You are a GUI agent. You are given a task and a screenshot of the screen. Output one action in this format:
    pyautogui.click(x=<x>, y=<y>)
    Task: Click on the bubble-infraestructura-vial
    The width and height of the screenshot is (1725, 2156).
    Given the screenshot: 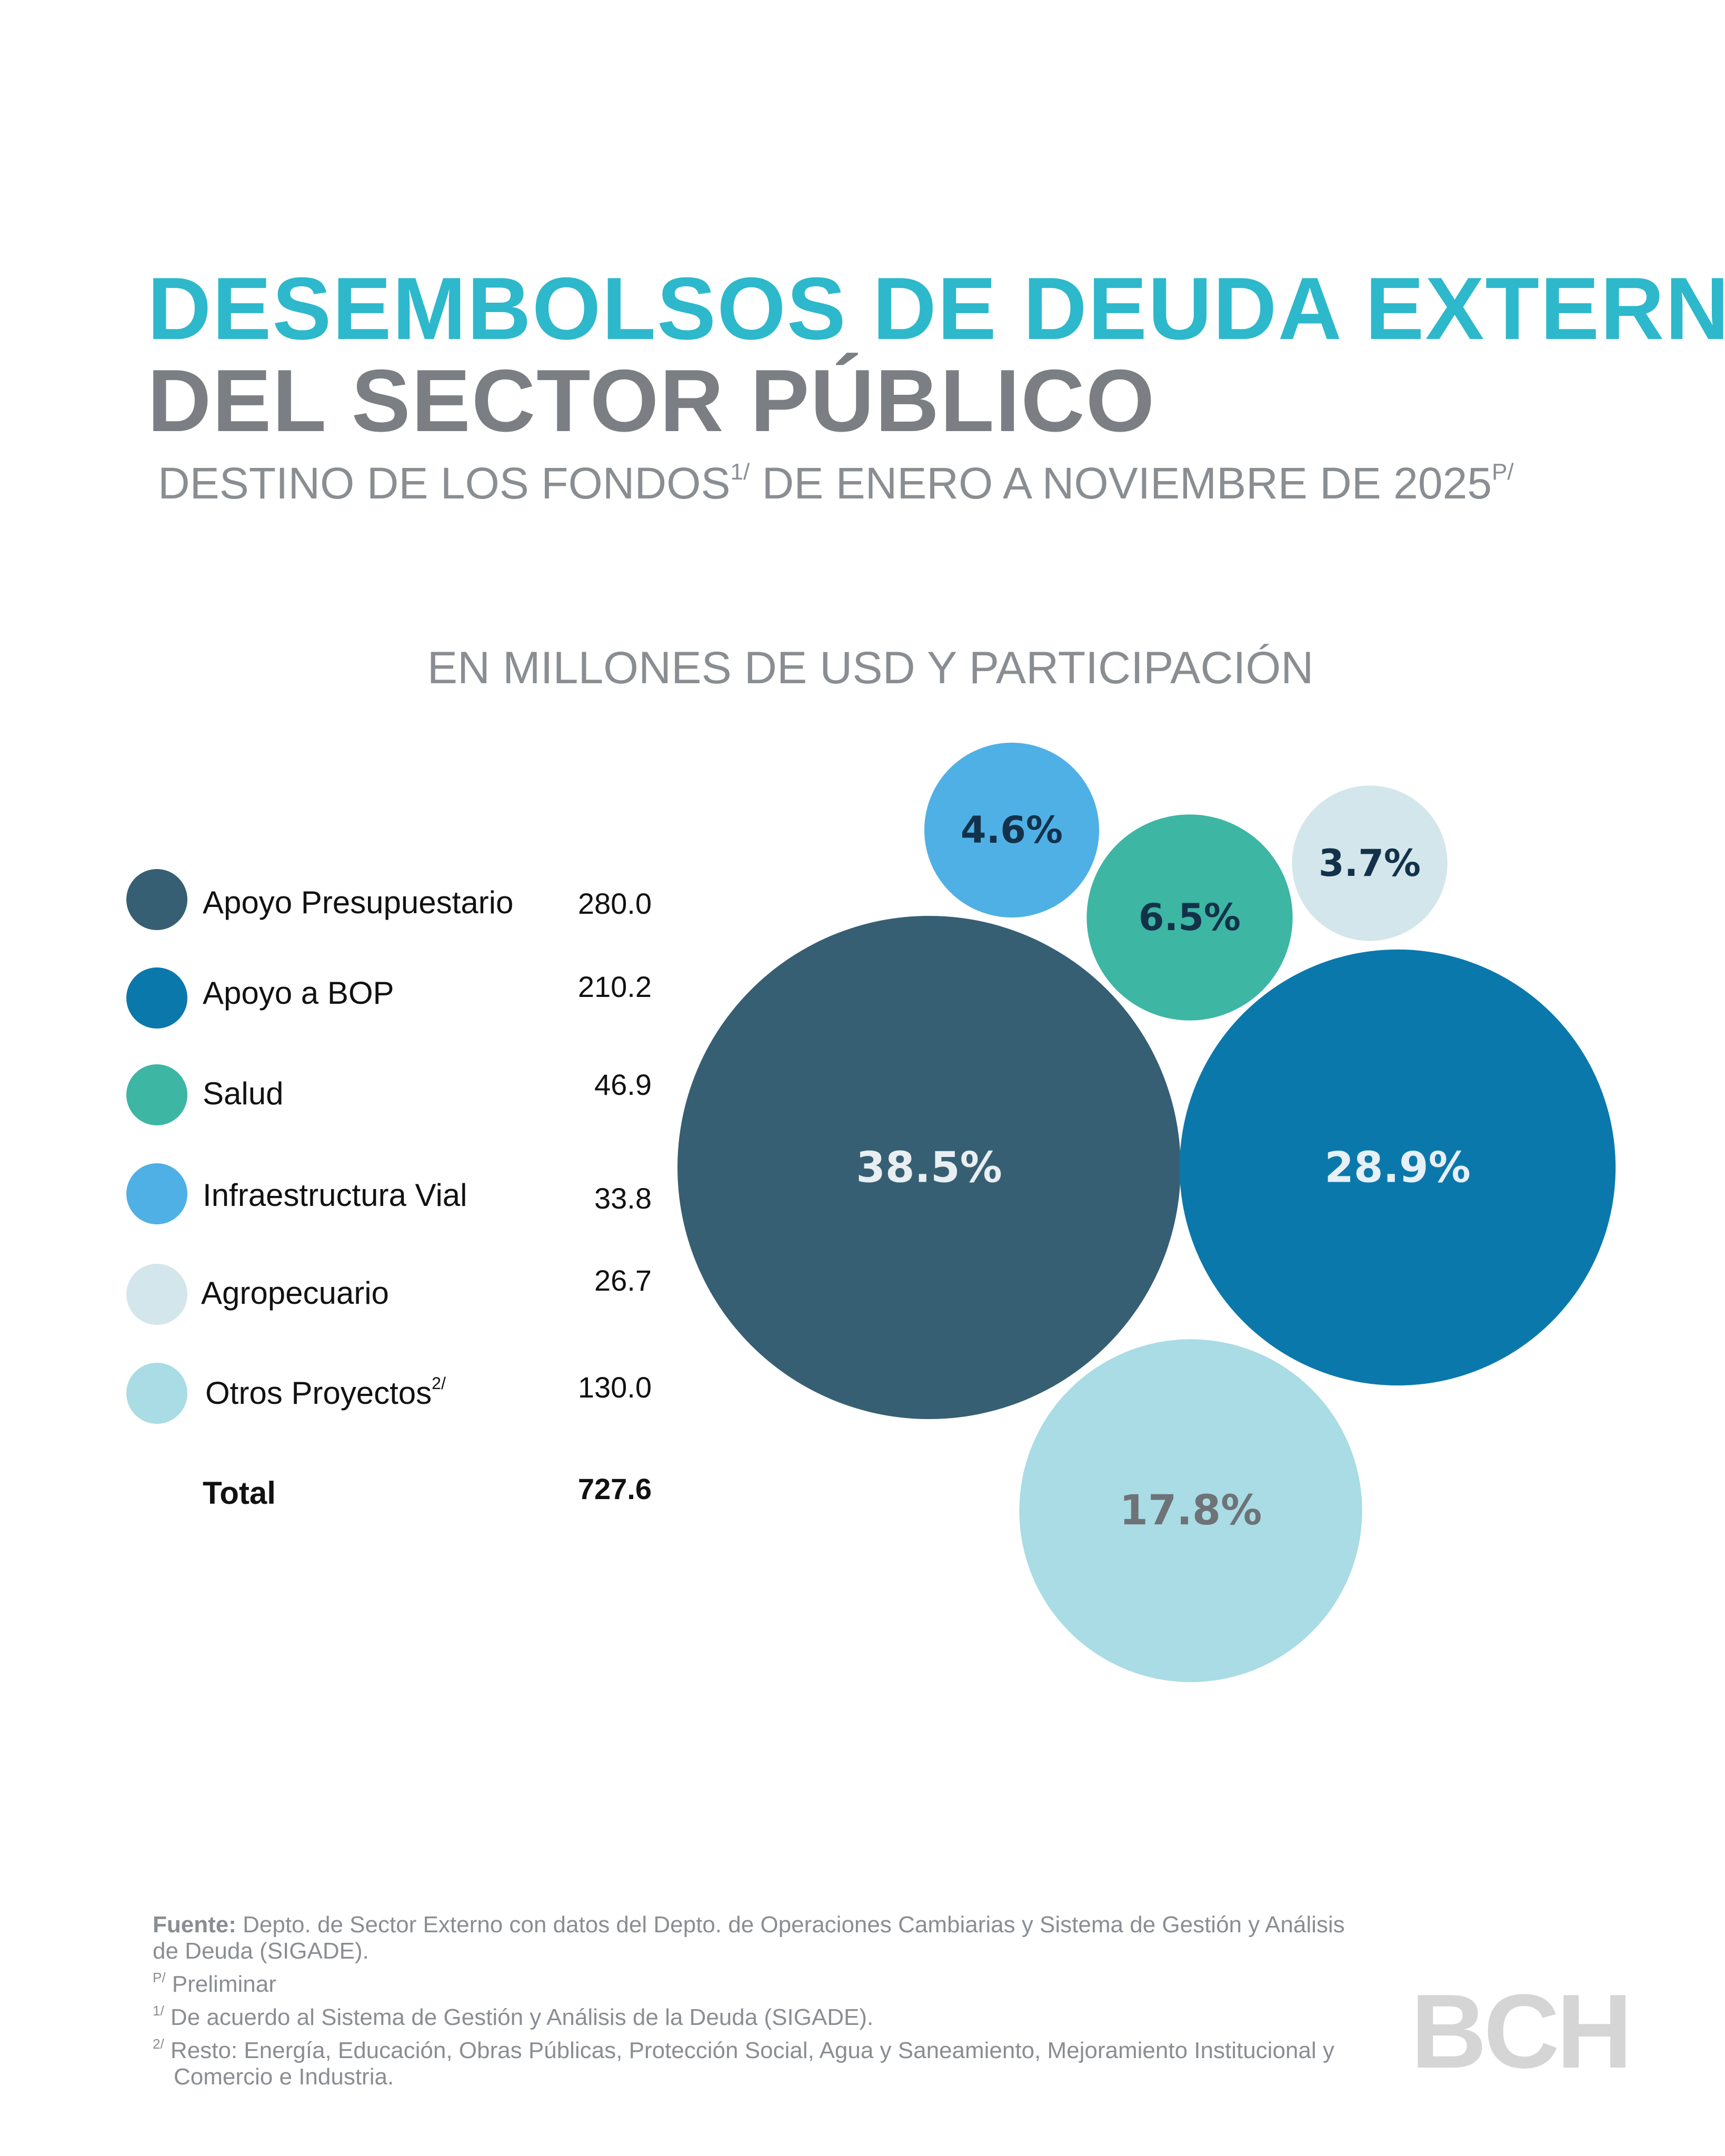 What is the action you would take?
    pyautogui.click(x=1012, y=830)
    